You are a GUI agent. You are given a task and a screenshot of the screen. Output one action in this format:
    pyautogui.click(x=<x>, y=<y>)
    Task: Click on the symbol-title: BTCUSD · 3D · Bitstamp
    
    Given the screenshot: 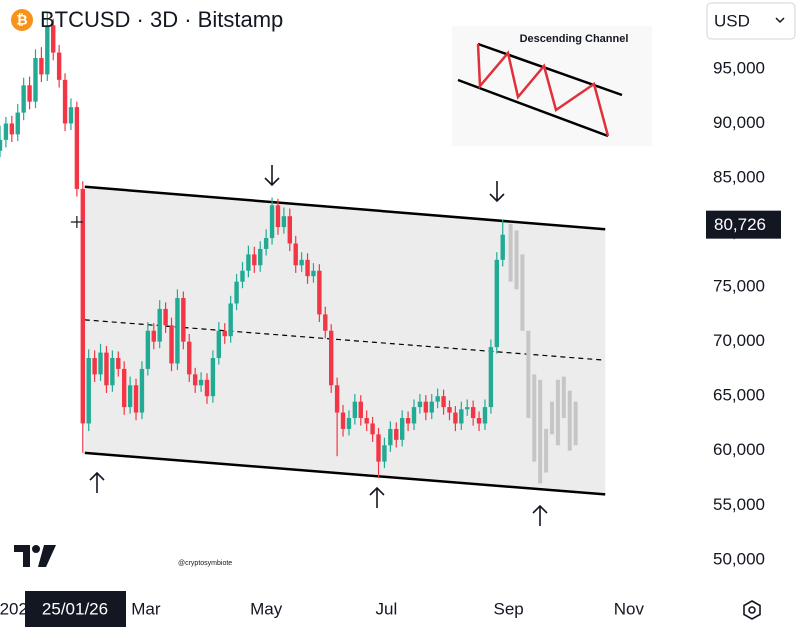 What is the action you would take?
    pyautogui.click(x=161, y=19)
    